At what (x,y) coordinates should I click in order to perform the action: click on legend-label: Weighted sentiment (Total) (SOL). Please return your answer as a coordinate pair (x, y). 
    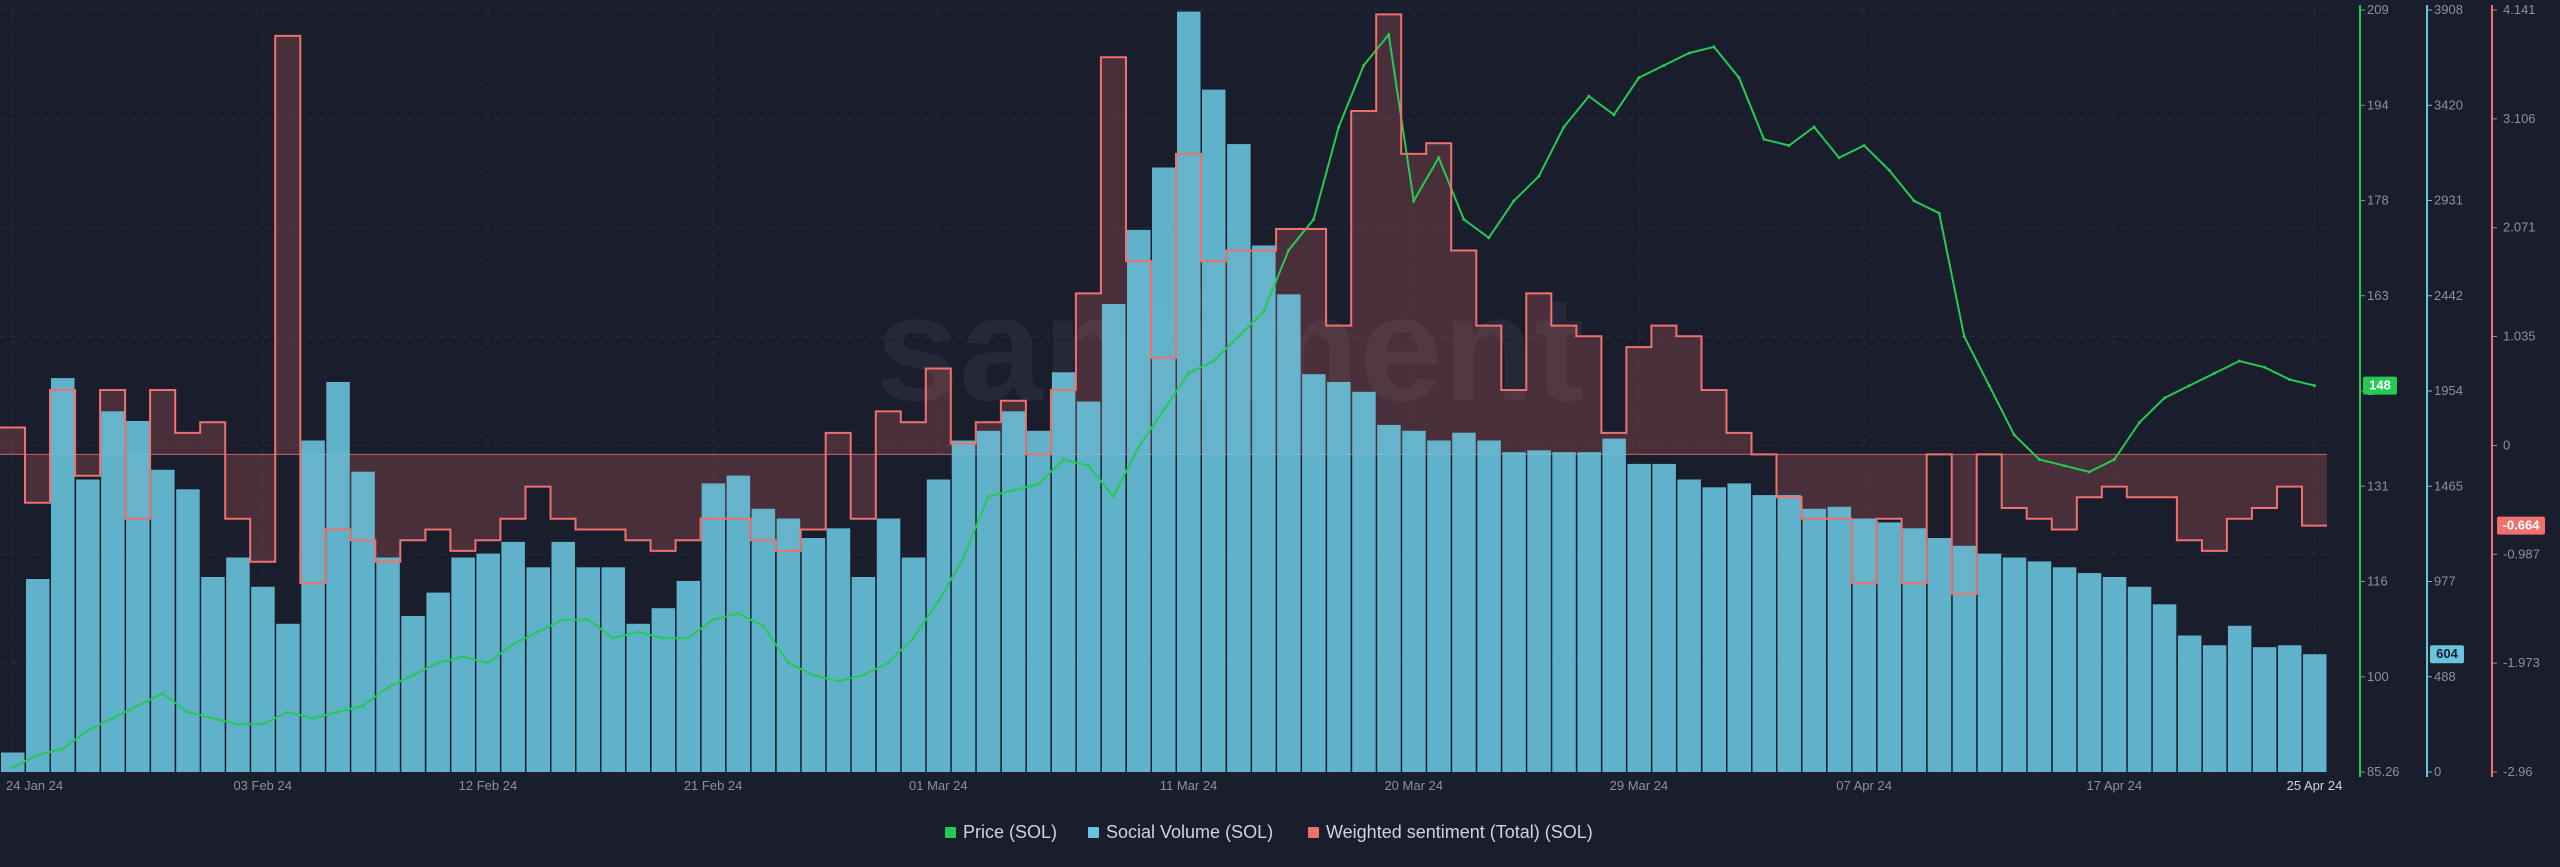
    Looking at the image, I should click on (1459, 832).